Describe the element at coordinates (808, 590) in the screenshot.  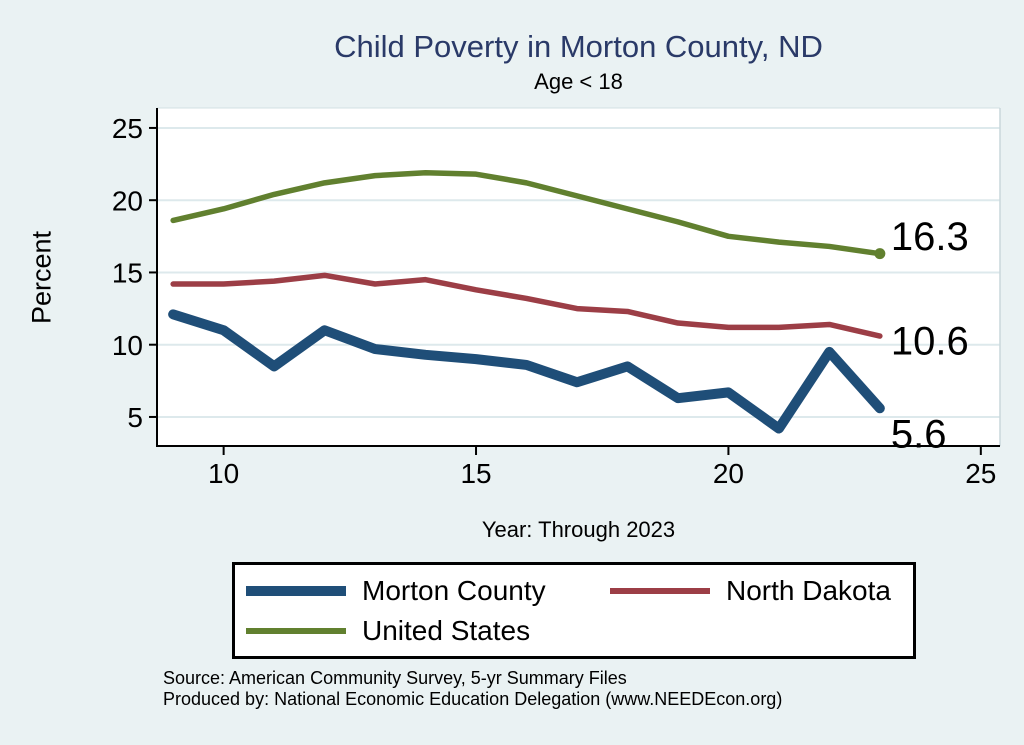
I see `legend-label-north-dakota: North Dakota` at that location.